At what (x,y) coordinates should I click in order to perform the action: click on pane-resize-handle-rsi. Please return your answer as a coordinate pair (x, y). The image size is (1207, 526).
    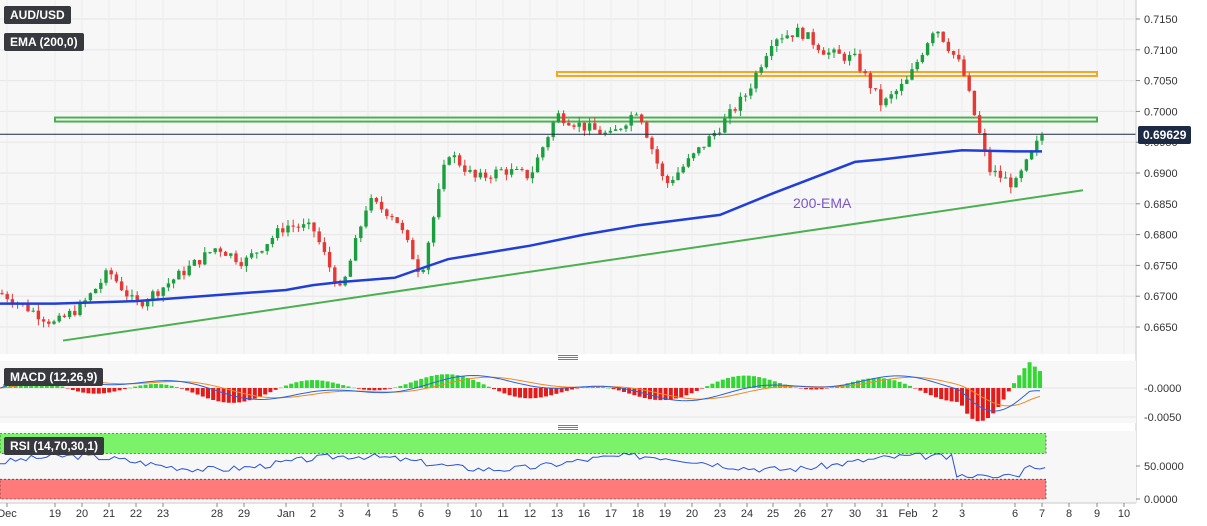
    Looking at the image, I should click on (568, 427).